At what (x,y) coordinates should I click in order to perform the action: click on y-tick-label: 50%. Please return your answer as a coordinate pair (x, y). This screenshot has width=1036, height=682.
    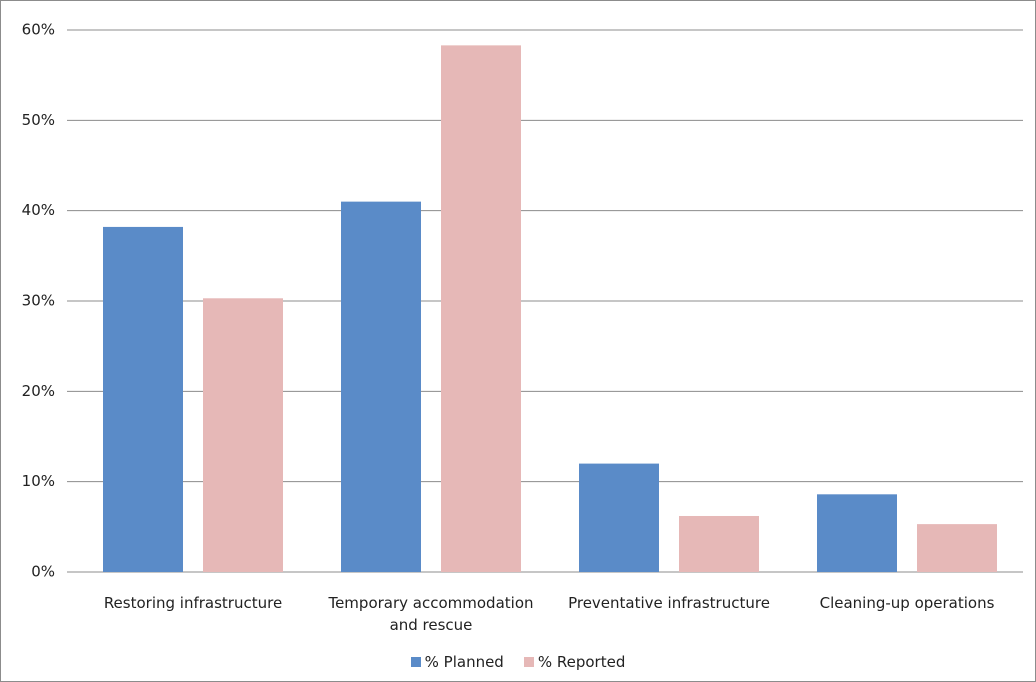
    Looking at the image, I should click on (38, 120).